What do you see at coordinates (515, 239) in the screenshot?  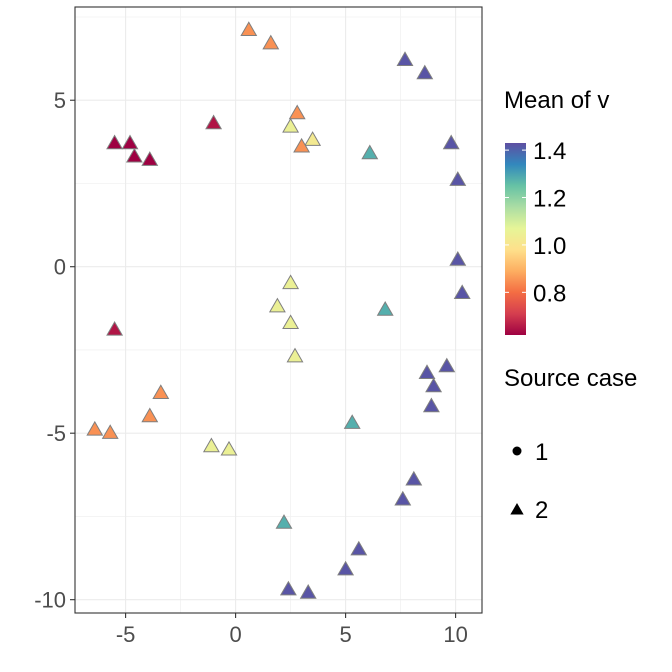 I see `colorbar` at bounding box center [515, 239].